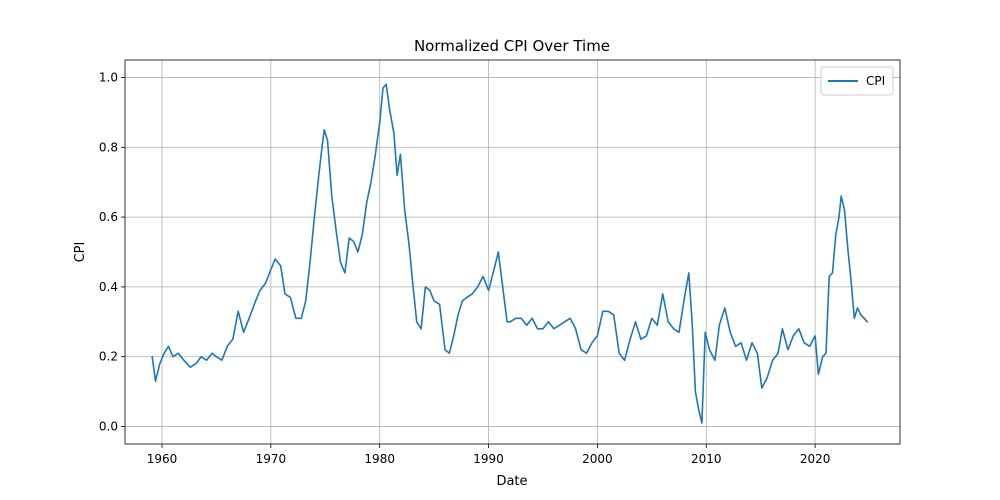  I want to click on y-axis-ticks: 0.0 0.2 0.4 0.6 0.8 1.0, so click(112, 252).